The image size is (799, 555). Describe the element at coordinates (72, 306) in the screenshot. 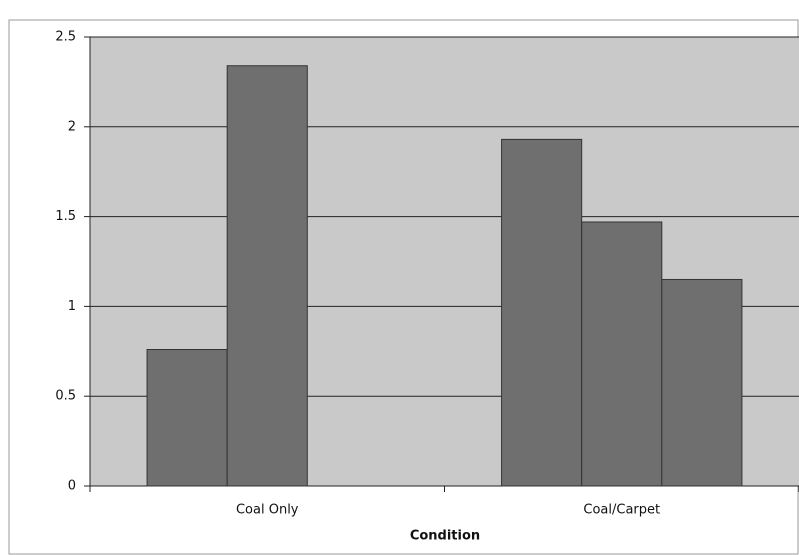

I see `y-tick-label: 1` at that location.